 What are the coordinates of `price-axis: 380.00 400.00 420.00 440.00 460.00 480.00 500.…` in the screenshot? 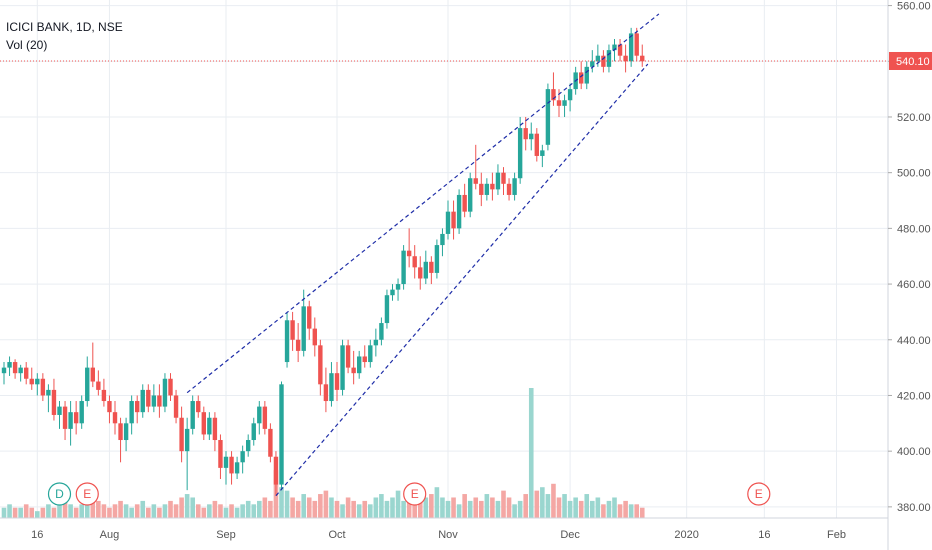 It's located at (909, 275).